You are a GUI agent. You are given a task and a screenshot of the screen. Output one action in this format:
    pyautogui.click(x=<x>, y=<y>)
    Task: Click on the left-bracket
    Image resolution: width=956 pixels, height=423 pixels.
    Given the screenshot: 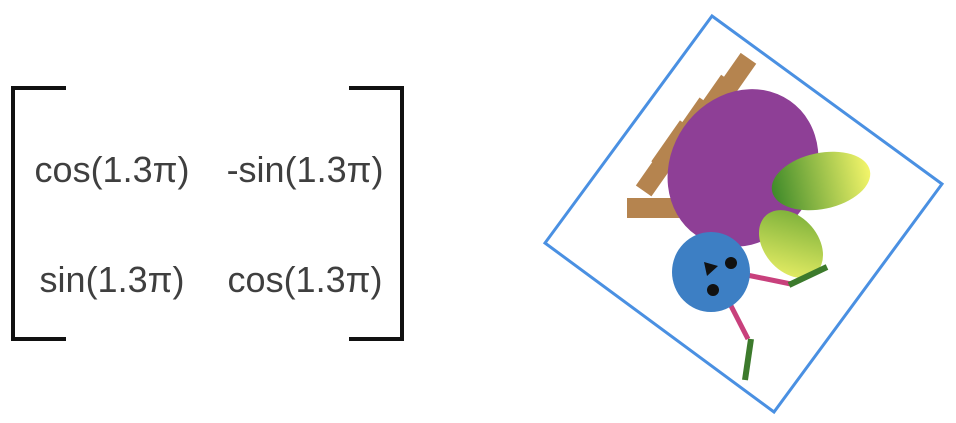 What is the action you would take?
    pyautogui.click(x=38, y=213)
    